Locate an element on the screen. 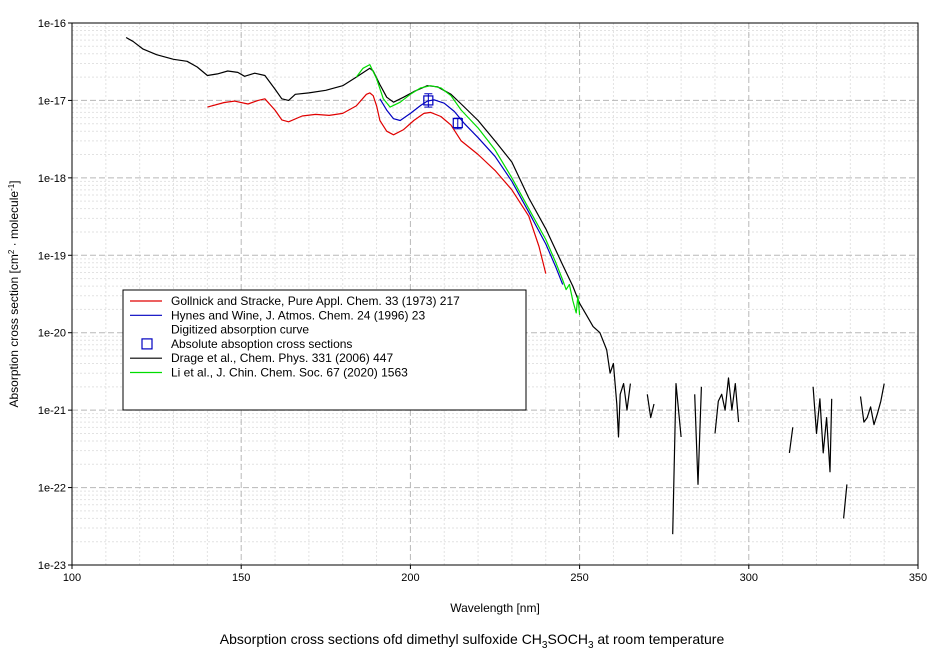 Image resolution: width=944 pixels, height=659 pixels. x-tick-label: 300 is located at coordinates (749, 578).